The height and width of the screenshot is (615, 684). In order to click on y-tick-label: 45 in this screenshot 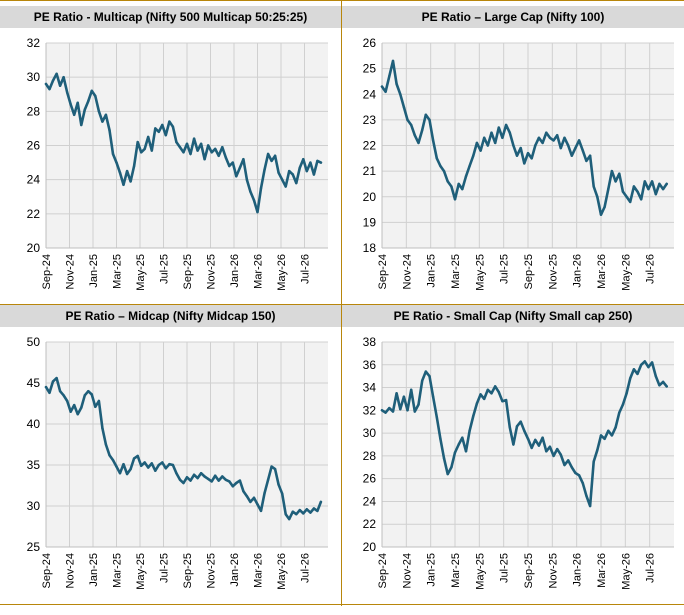, I will do `click(34, 383)`.